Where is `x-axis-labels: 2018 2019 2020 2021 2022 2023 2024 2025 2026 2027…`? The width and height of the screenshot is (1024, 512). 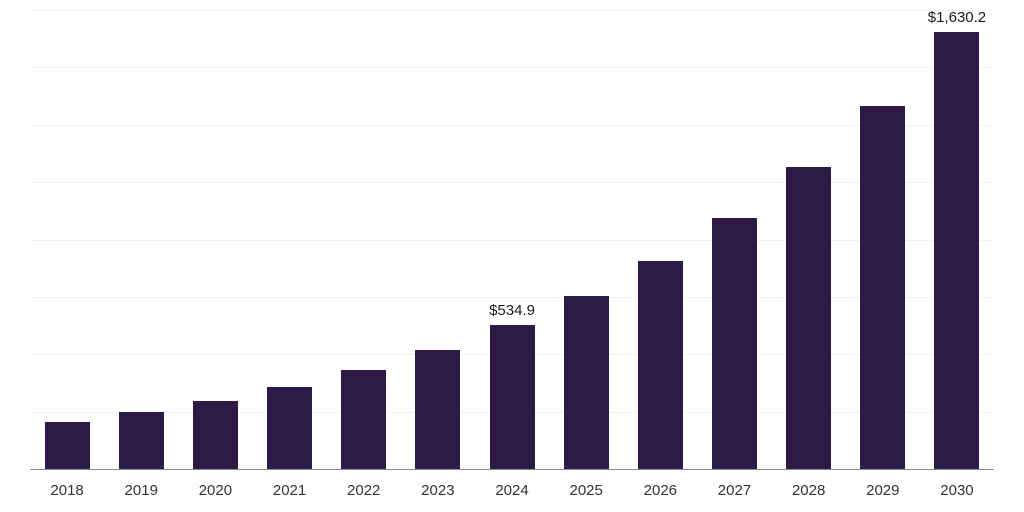
x-axis-labels: 2018 2019 2020 2021 2022 2023 2024 2025 2026 2027… is located at coordinates (512, 490).